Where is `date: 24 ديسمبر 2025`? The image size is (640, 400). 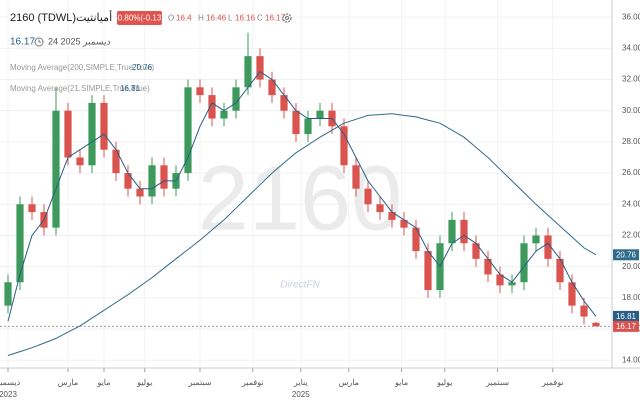 date: 24 ديسمبر 2025 is located at coordinates (79, 41).